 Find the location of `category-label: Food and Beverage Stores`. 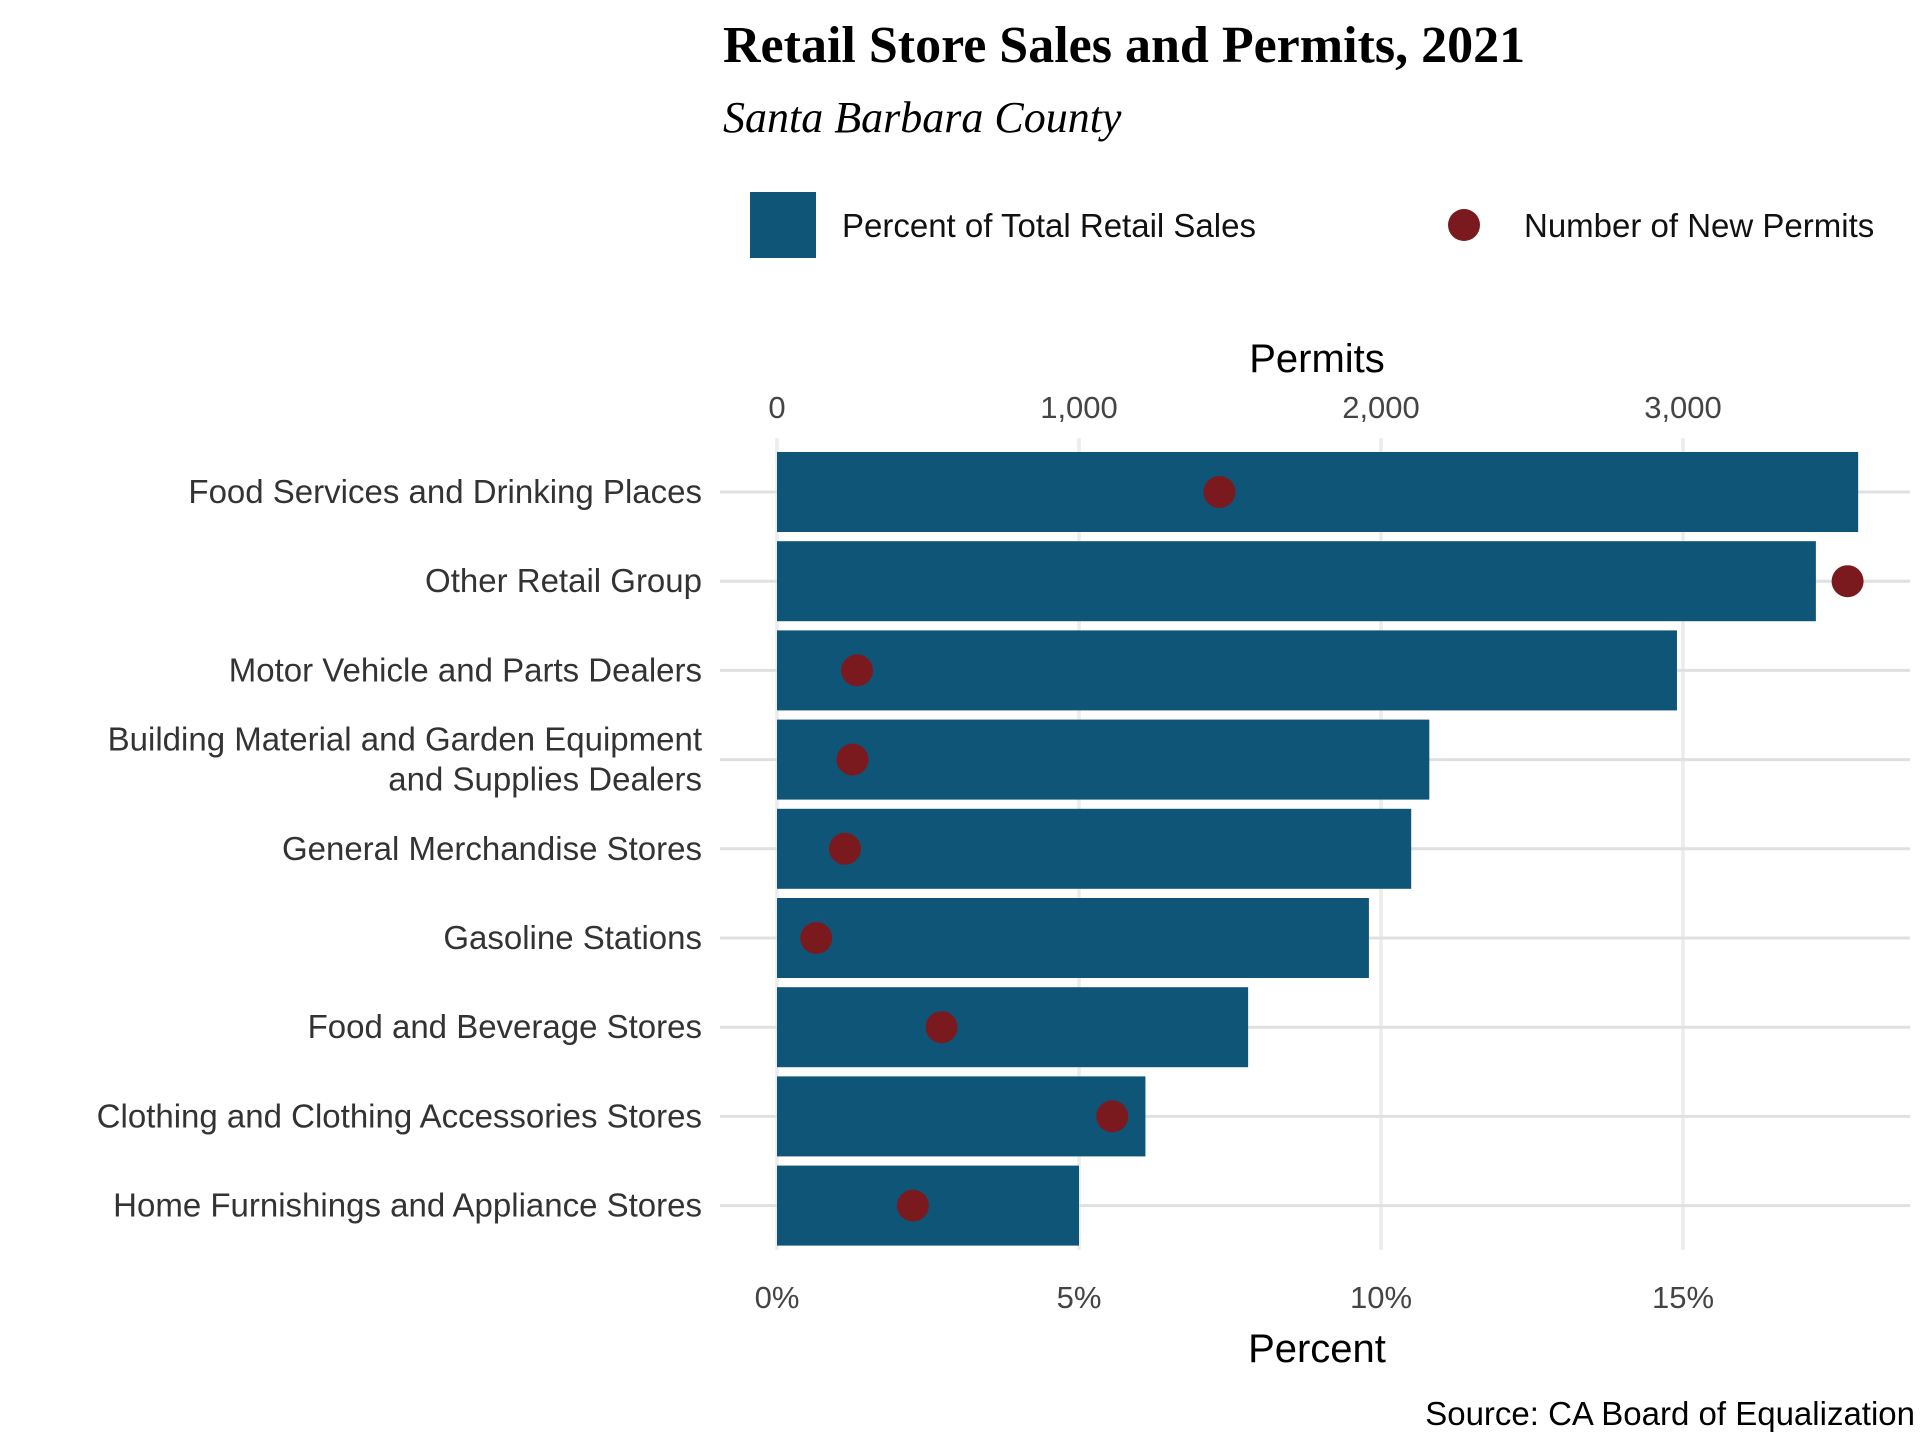

category-label: Food and Beverage Stores is located at coordinates (505, 1026).